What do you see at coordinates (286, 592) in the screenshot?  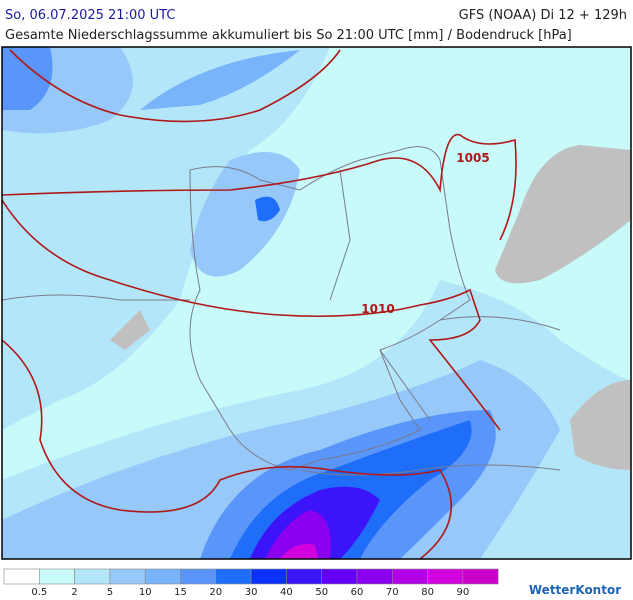 I see `legend-label: 40` at bounding box center [286, 592].